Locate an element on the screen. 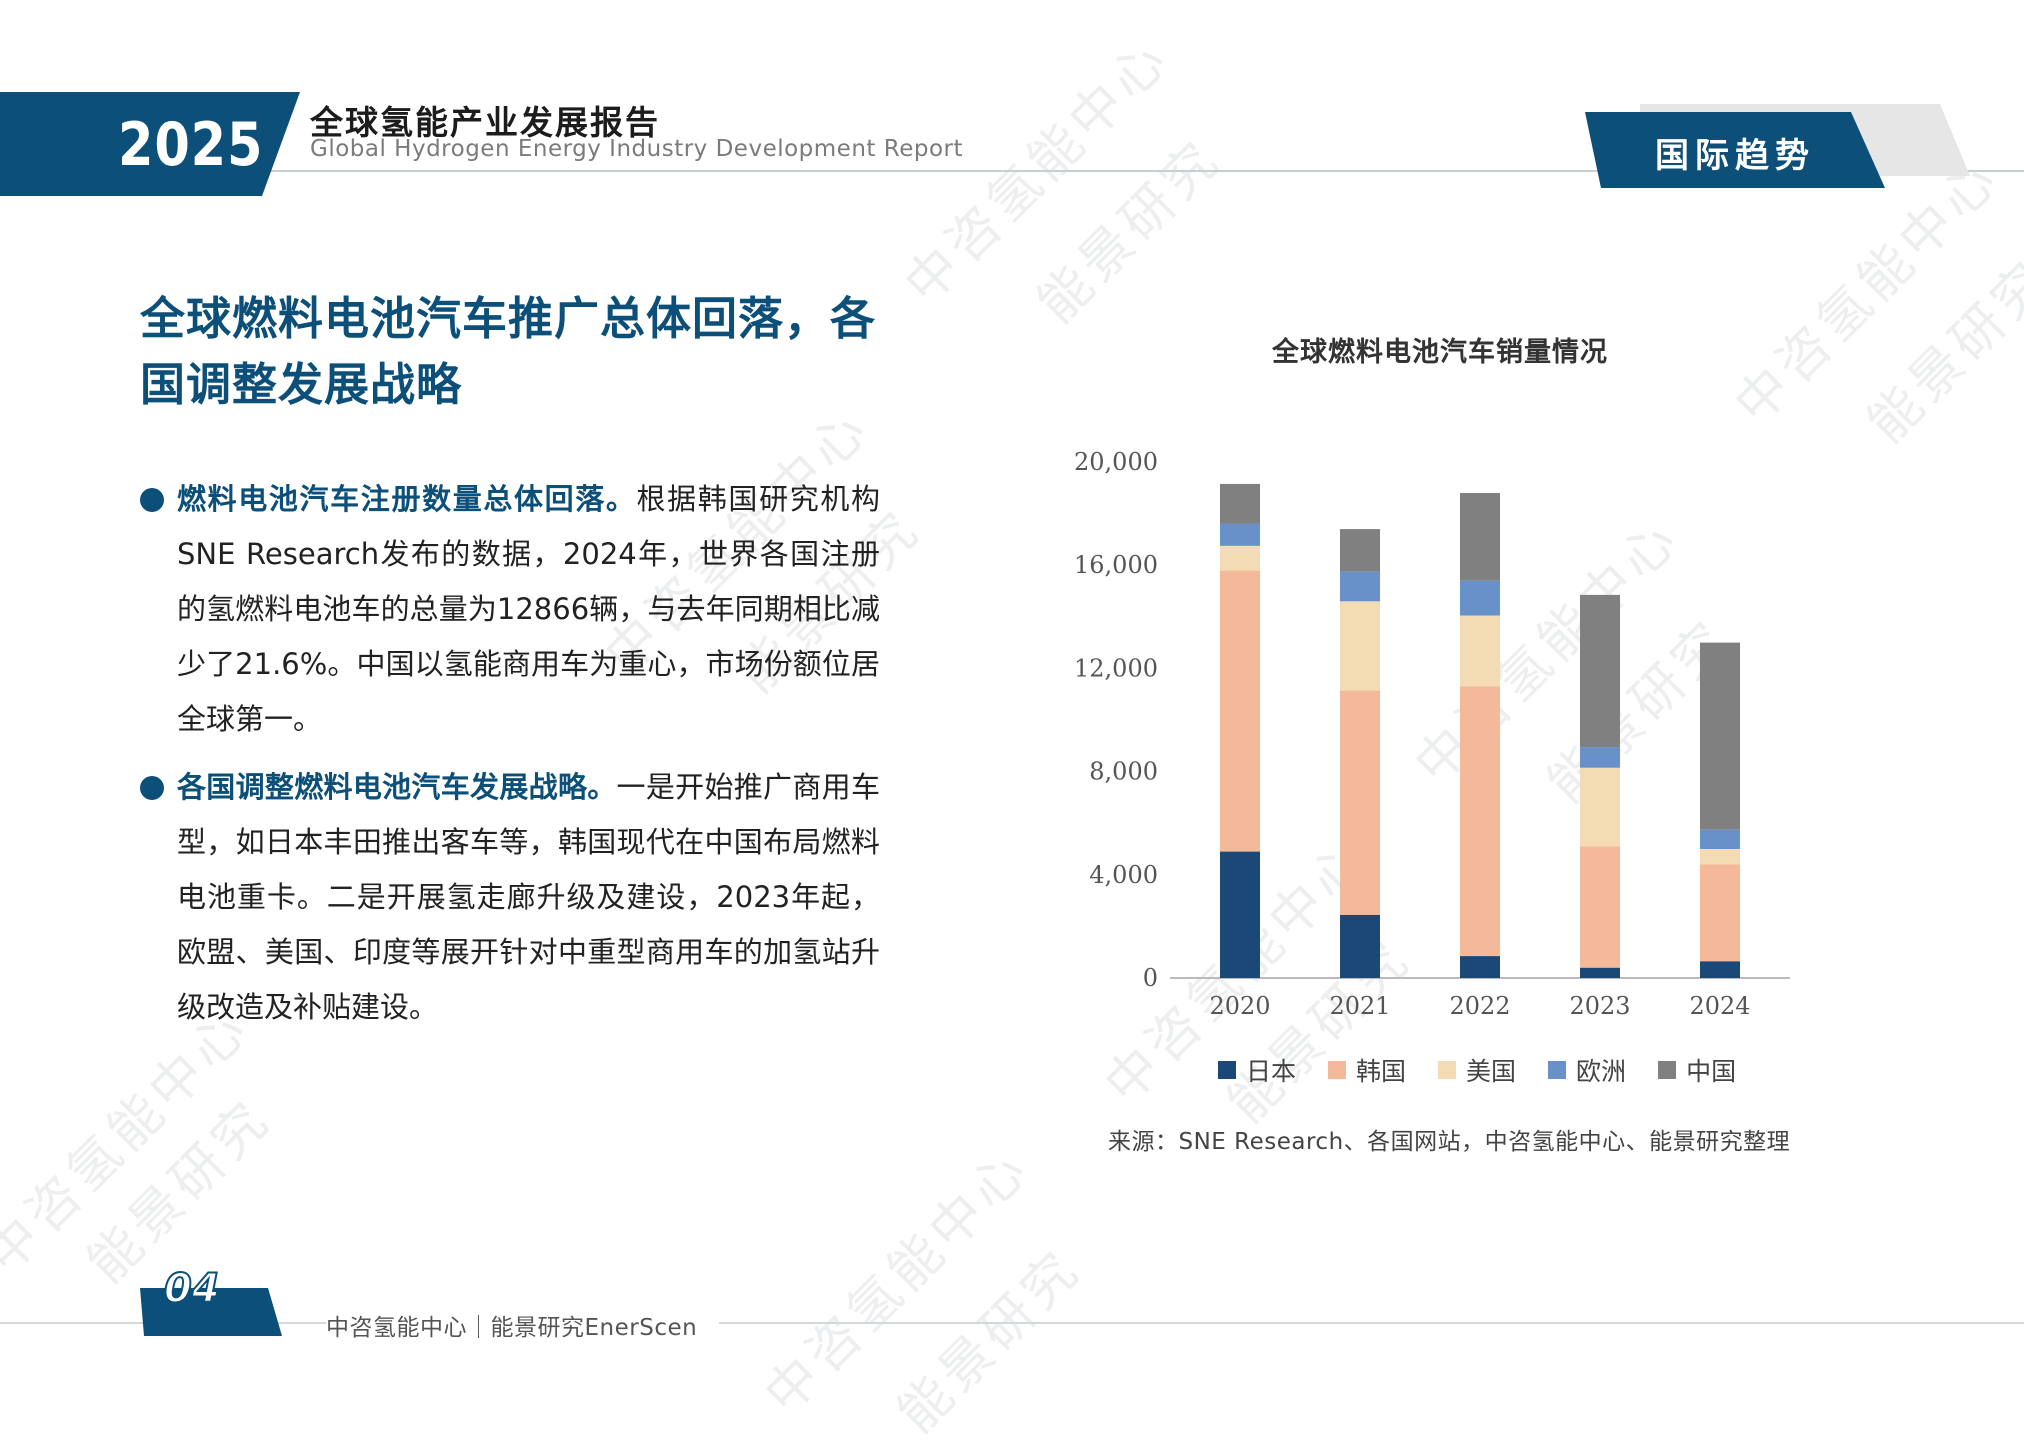 Image resolution: width=2024 pixels, height=1446 pixels. y-tick-label: 20,000 is located at coordinates (1116, 462).